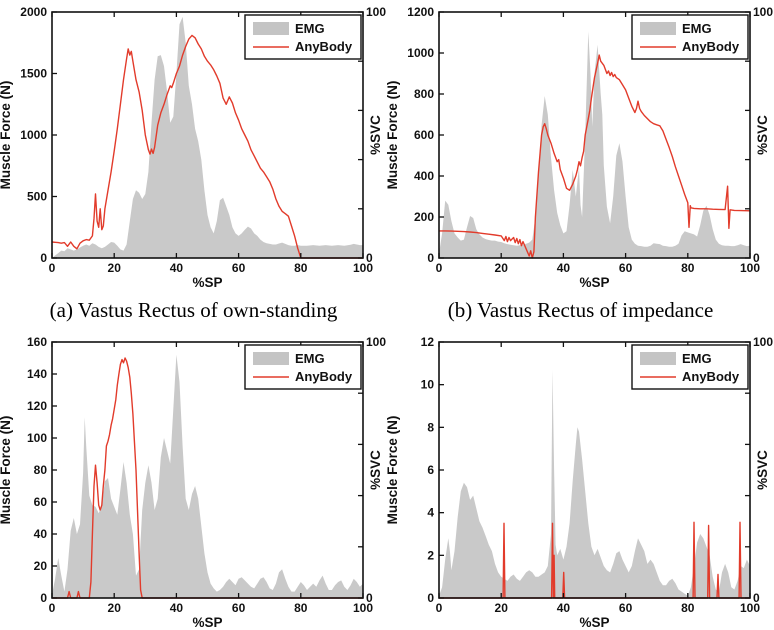 The width and height of the screenshot is (774, 630). Describe the element at coordinates (193, 309) in the screenshot. I see `caption-a: (a) Vastus Rectus of own-standing` at that location.